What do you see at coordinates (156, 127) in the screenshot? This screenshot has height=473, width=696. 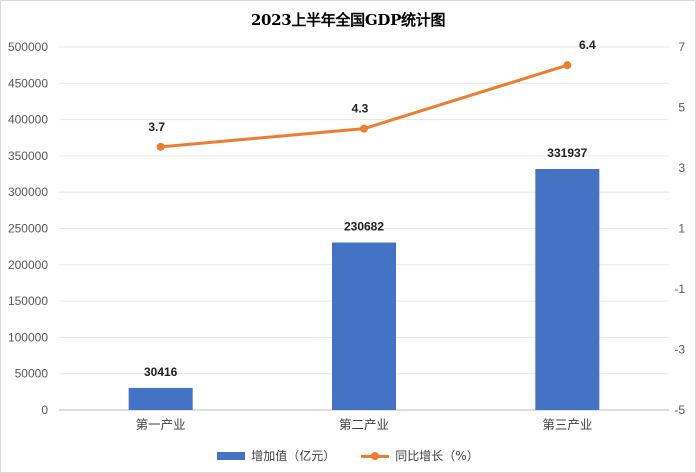 I see `line-data-label: 3.7` at bounding box center [156, 127].